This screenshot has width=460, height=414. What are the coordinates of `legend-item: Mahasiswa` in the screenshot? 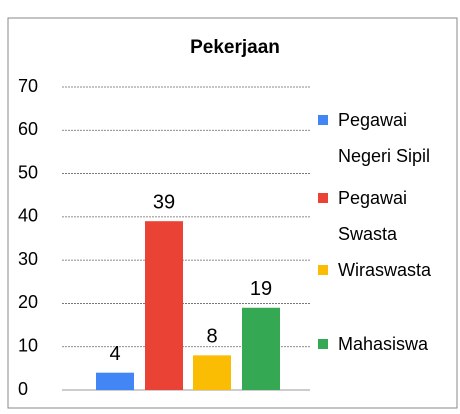 It's located at (388, 344).